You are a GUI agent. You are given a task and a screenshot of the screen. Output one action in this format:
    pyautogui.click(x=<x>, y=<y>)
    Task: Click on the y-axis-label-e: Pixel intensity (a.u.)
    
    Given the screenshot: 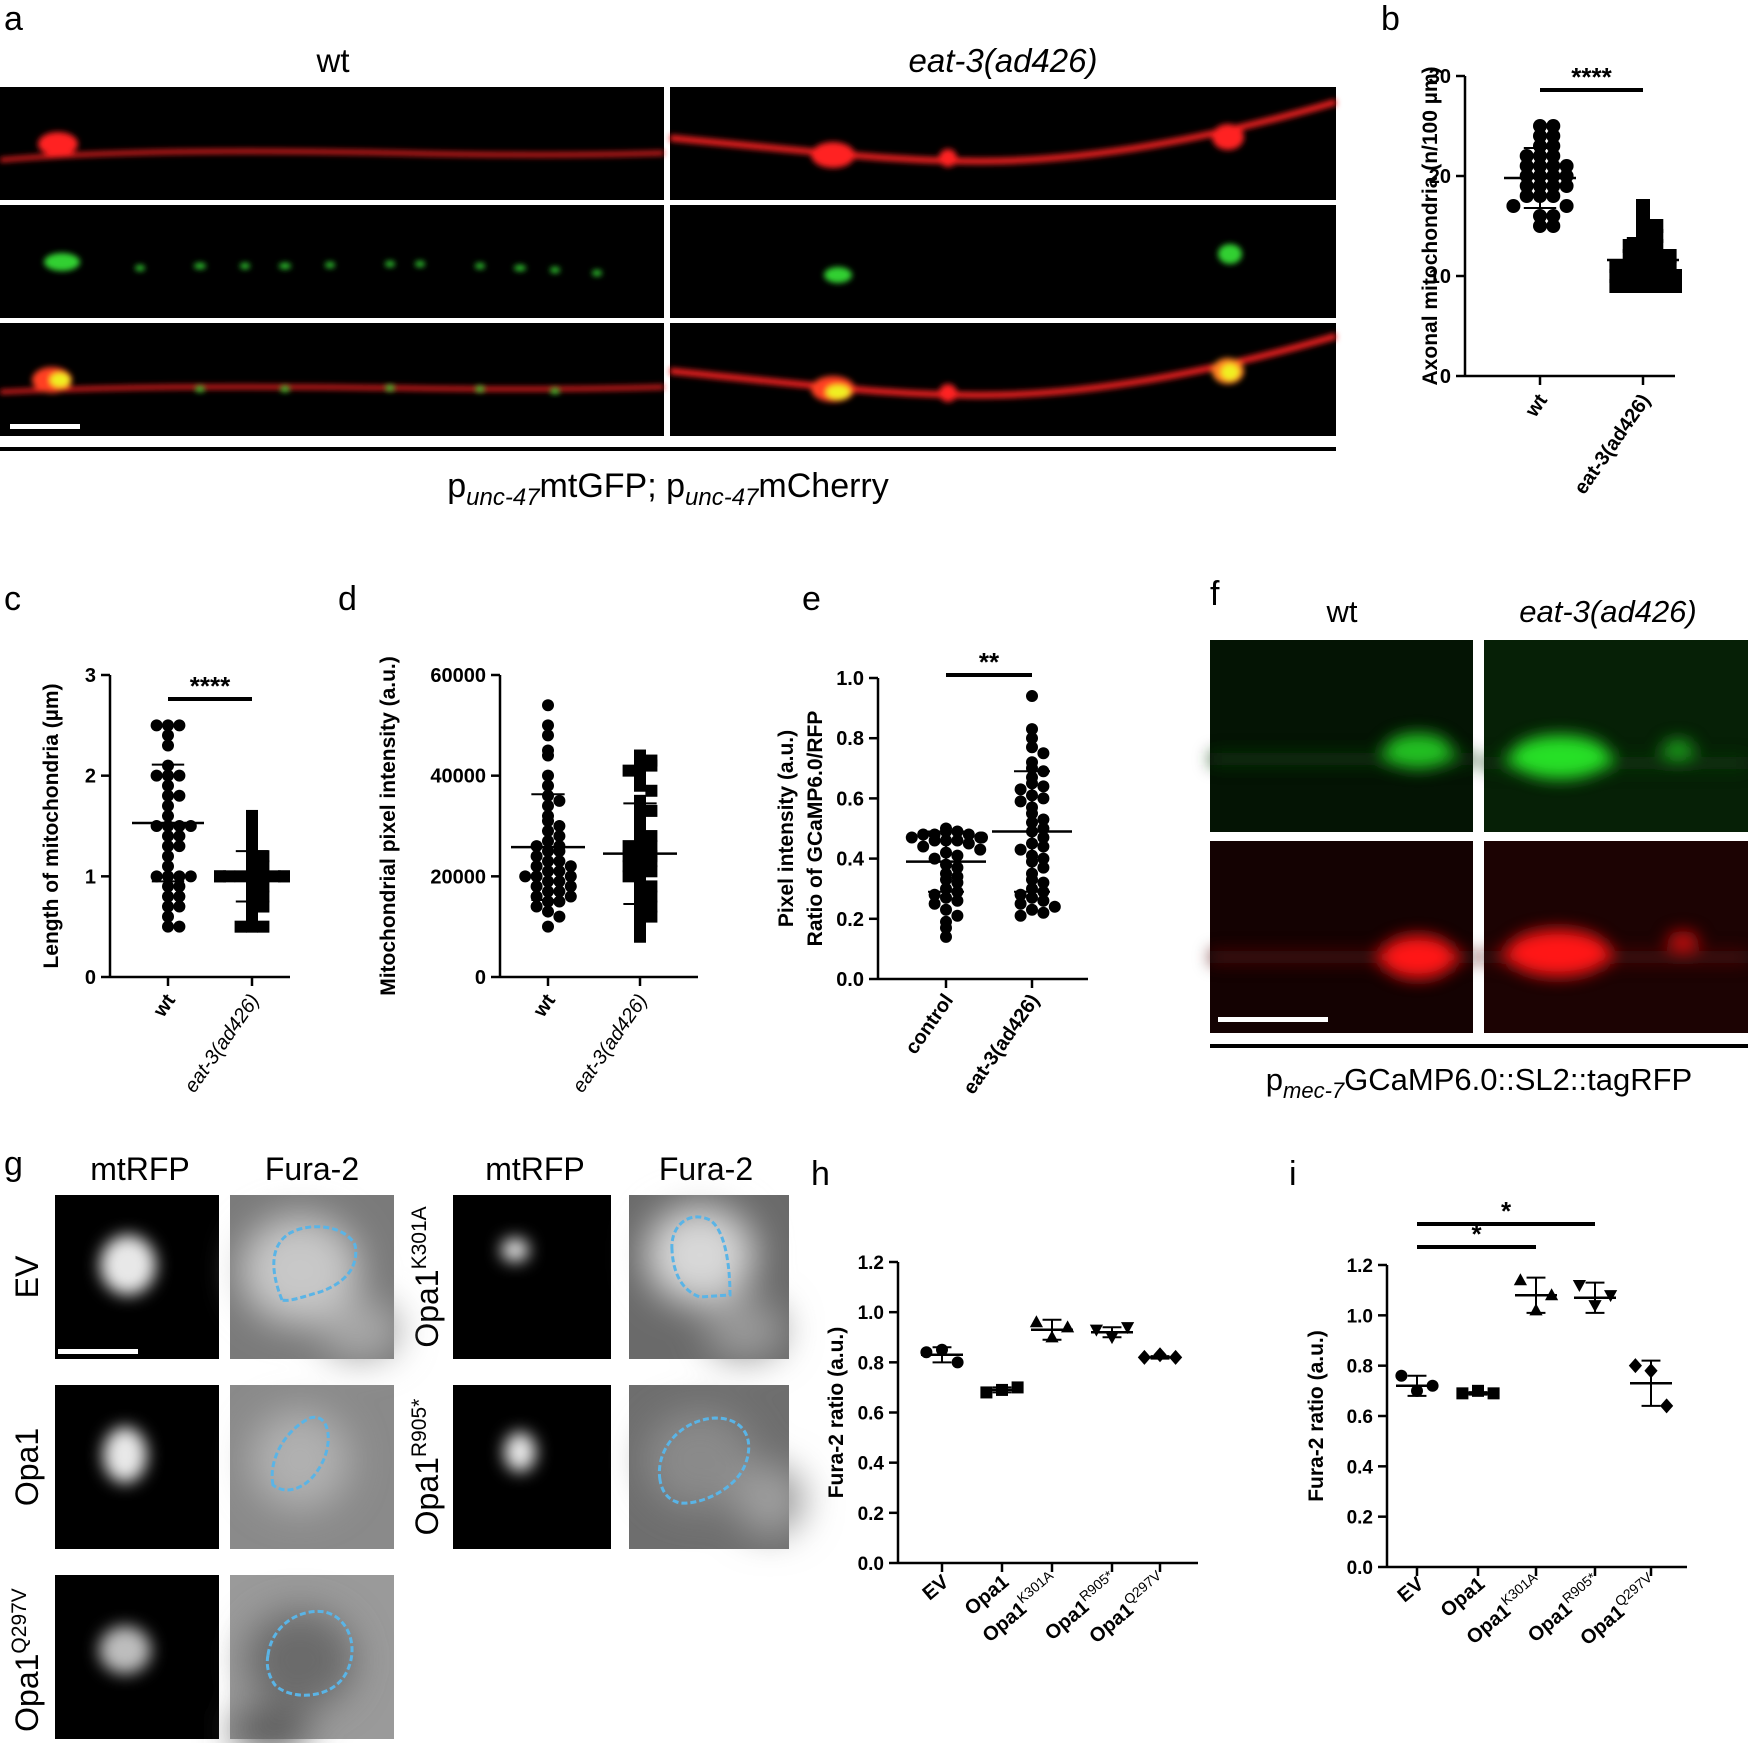 What is the action you would take?
    pyautogui.click(x=786, y=828)
    